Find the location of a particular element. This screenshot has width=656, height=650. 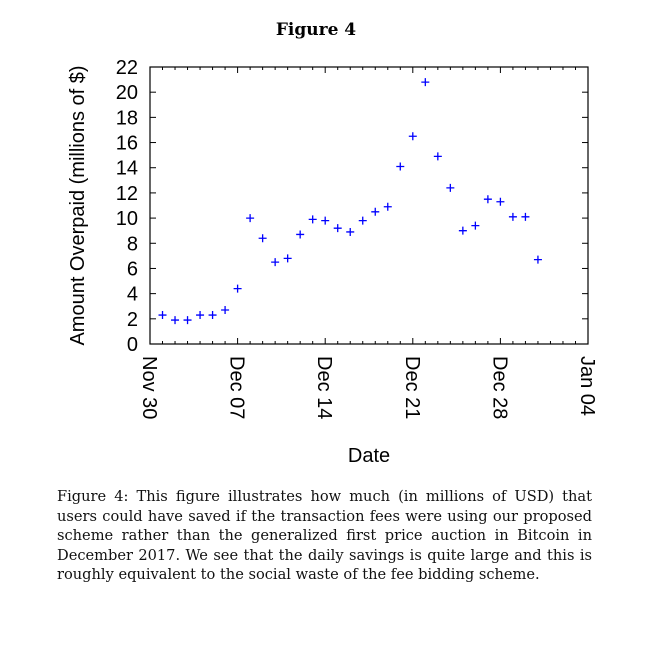

y-tick-label: 16 is located at coordinates (127, 144).